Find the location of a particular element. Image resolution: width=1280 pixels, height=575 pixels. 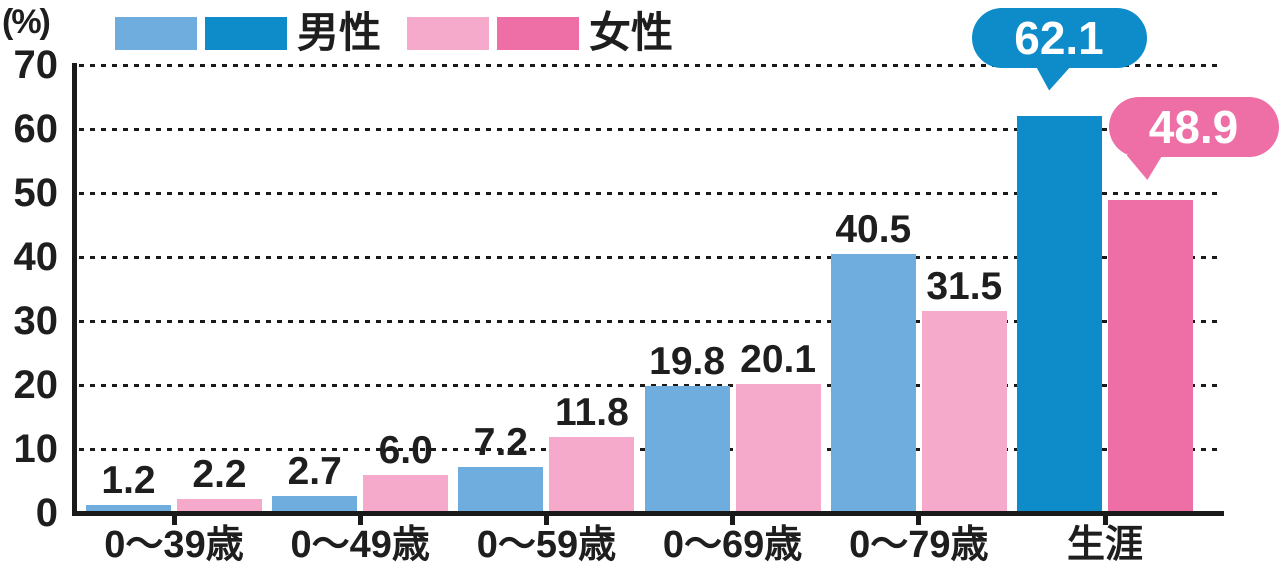

y-tick-label-10: 10 is located at coordinates (36, 449).